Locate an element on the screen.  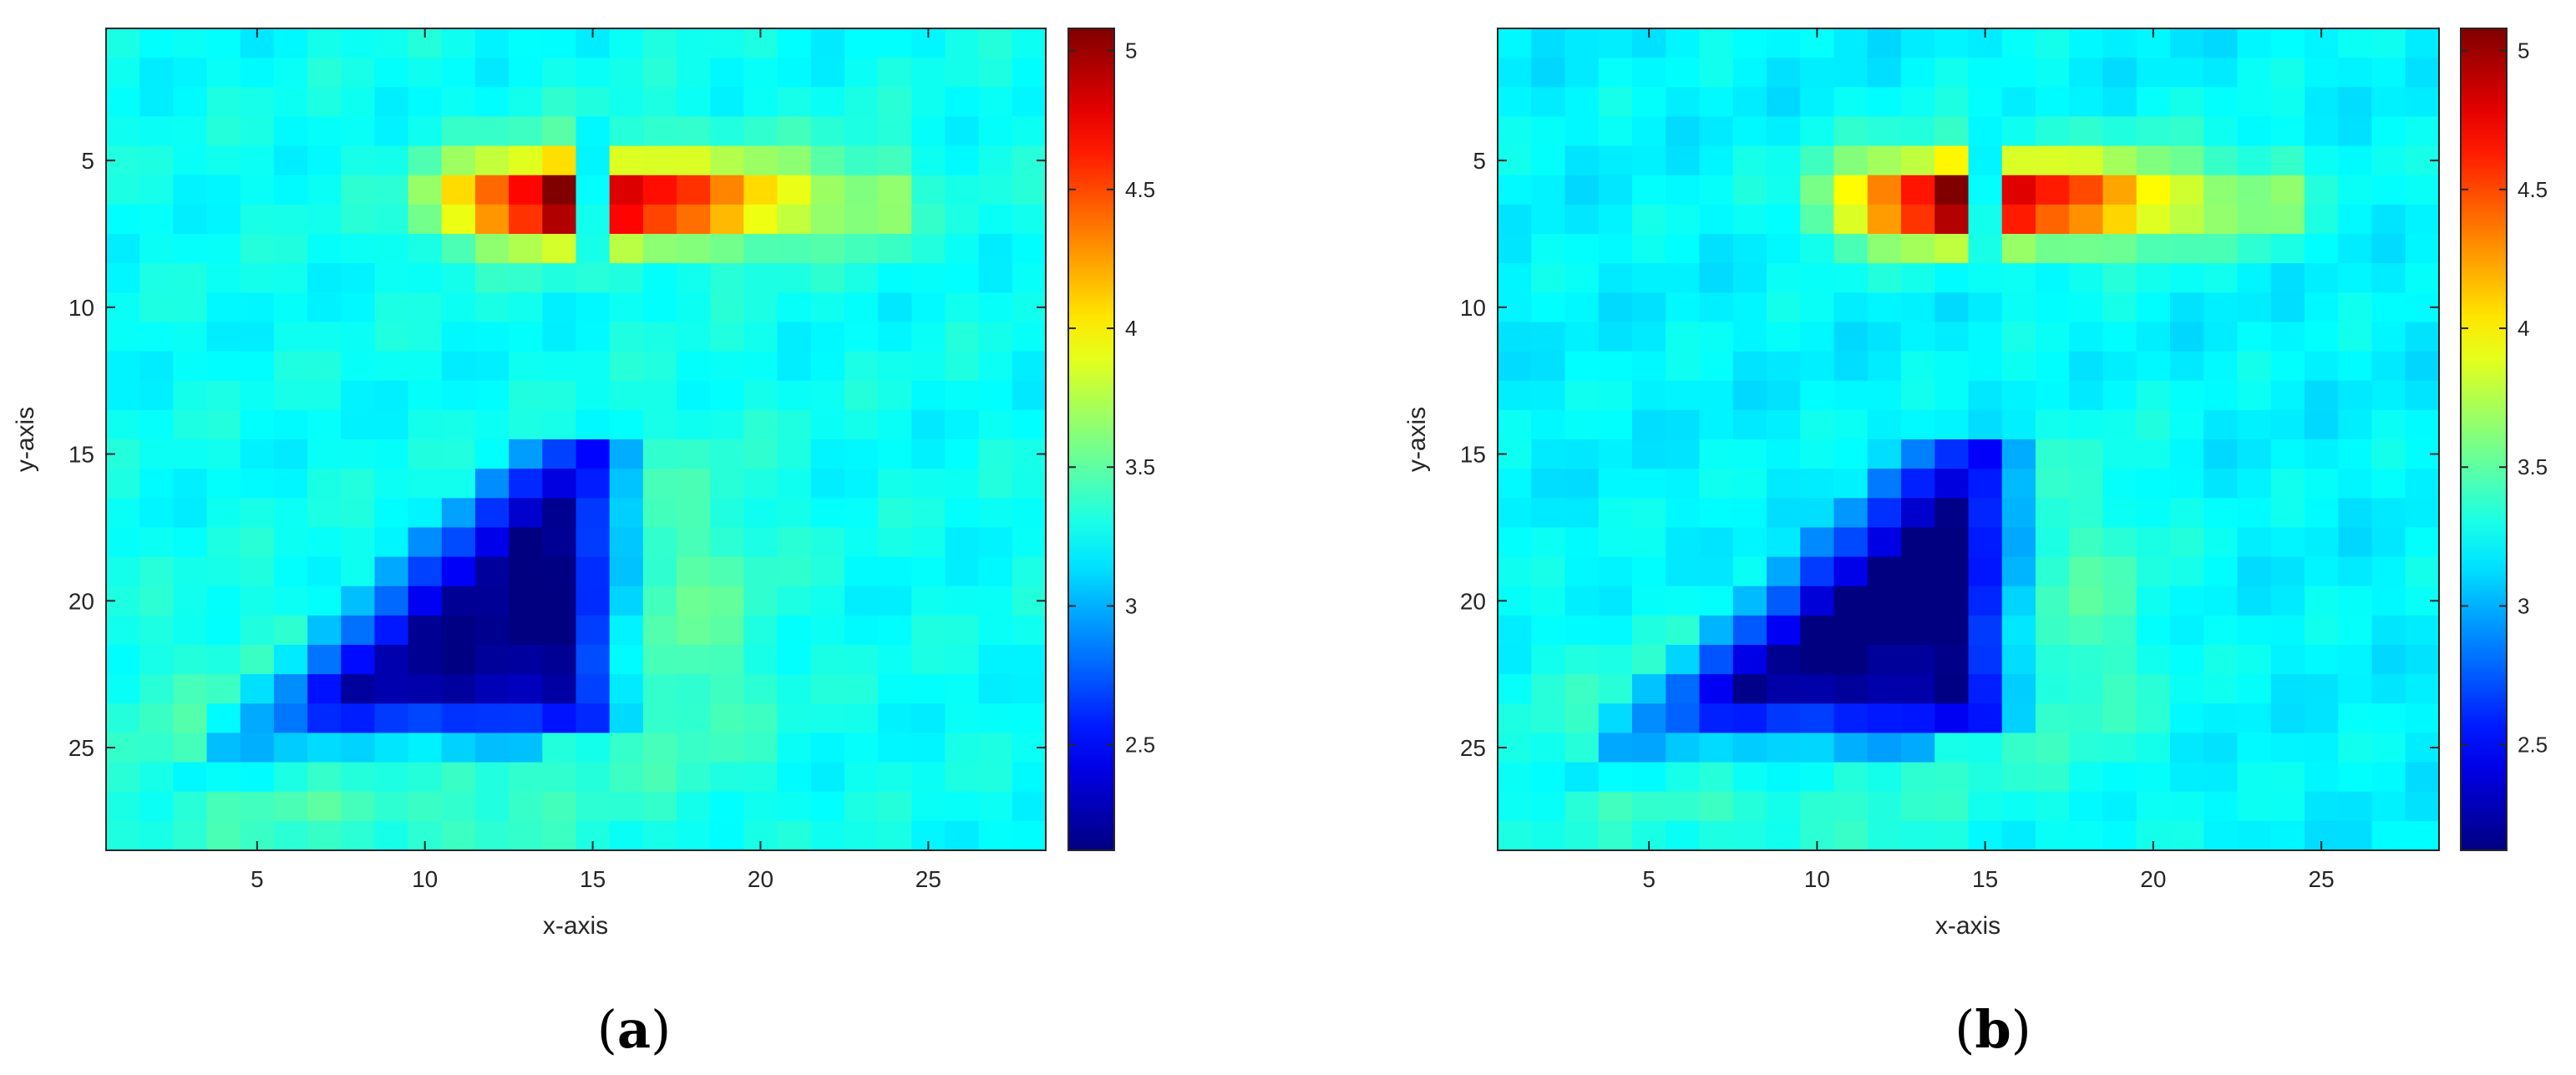
y-tick-label: 15 is located at coordinates (1473, 455).